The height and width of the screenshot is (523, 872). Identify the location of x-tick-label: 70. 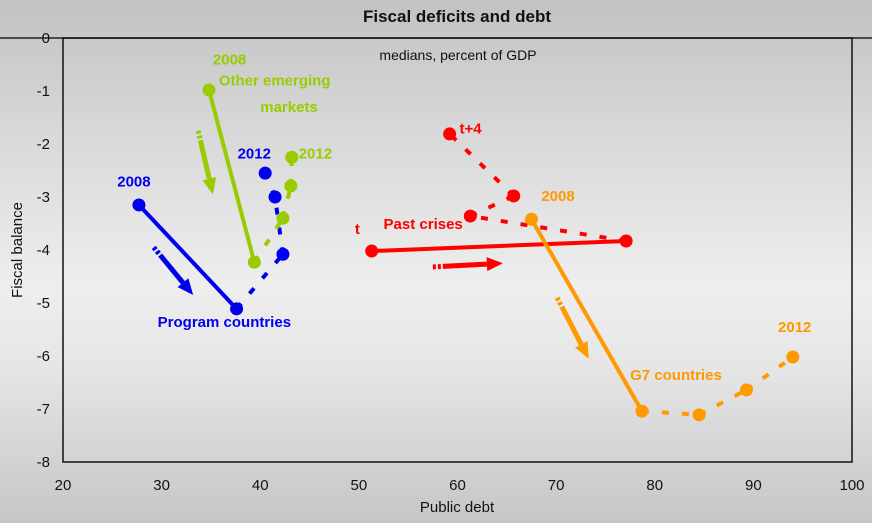
(556, 485).